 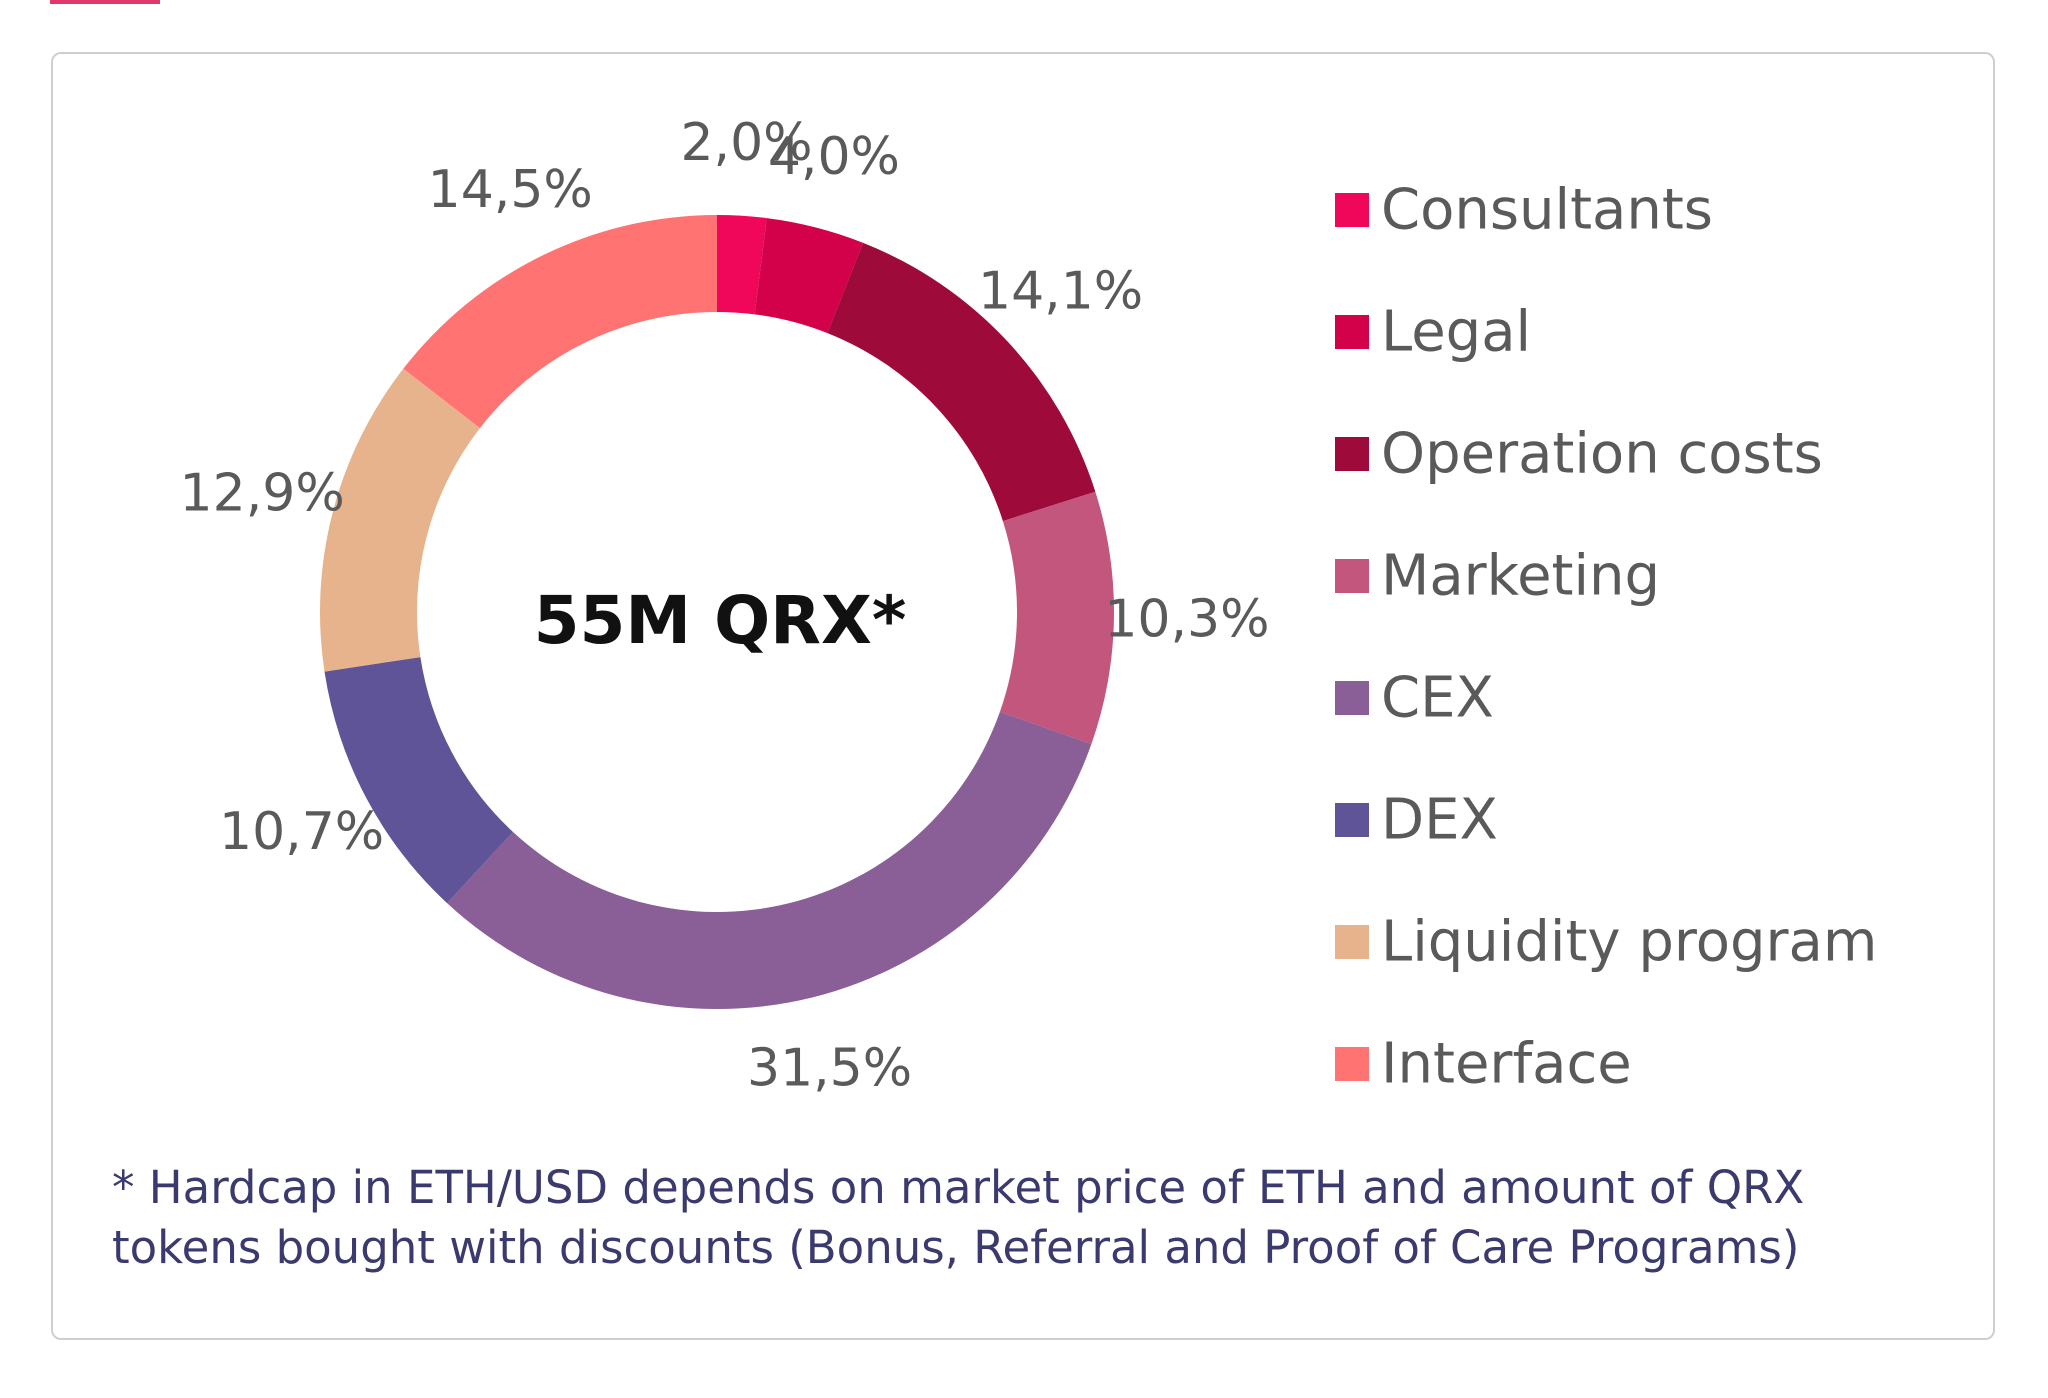 What do you see at coordinates (961, 382) in the screenshot?
I see `slice-operation-costs` at bounding box center [961, 382].